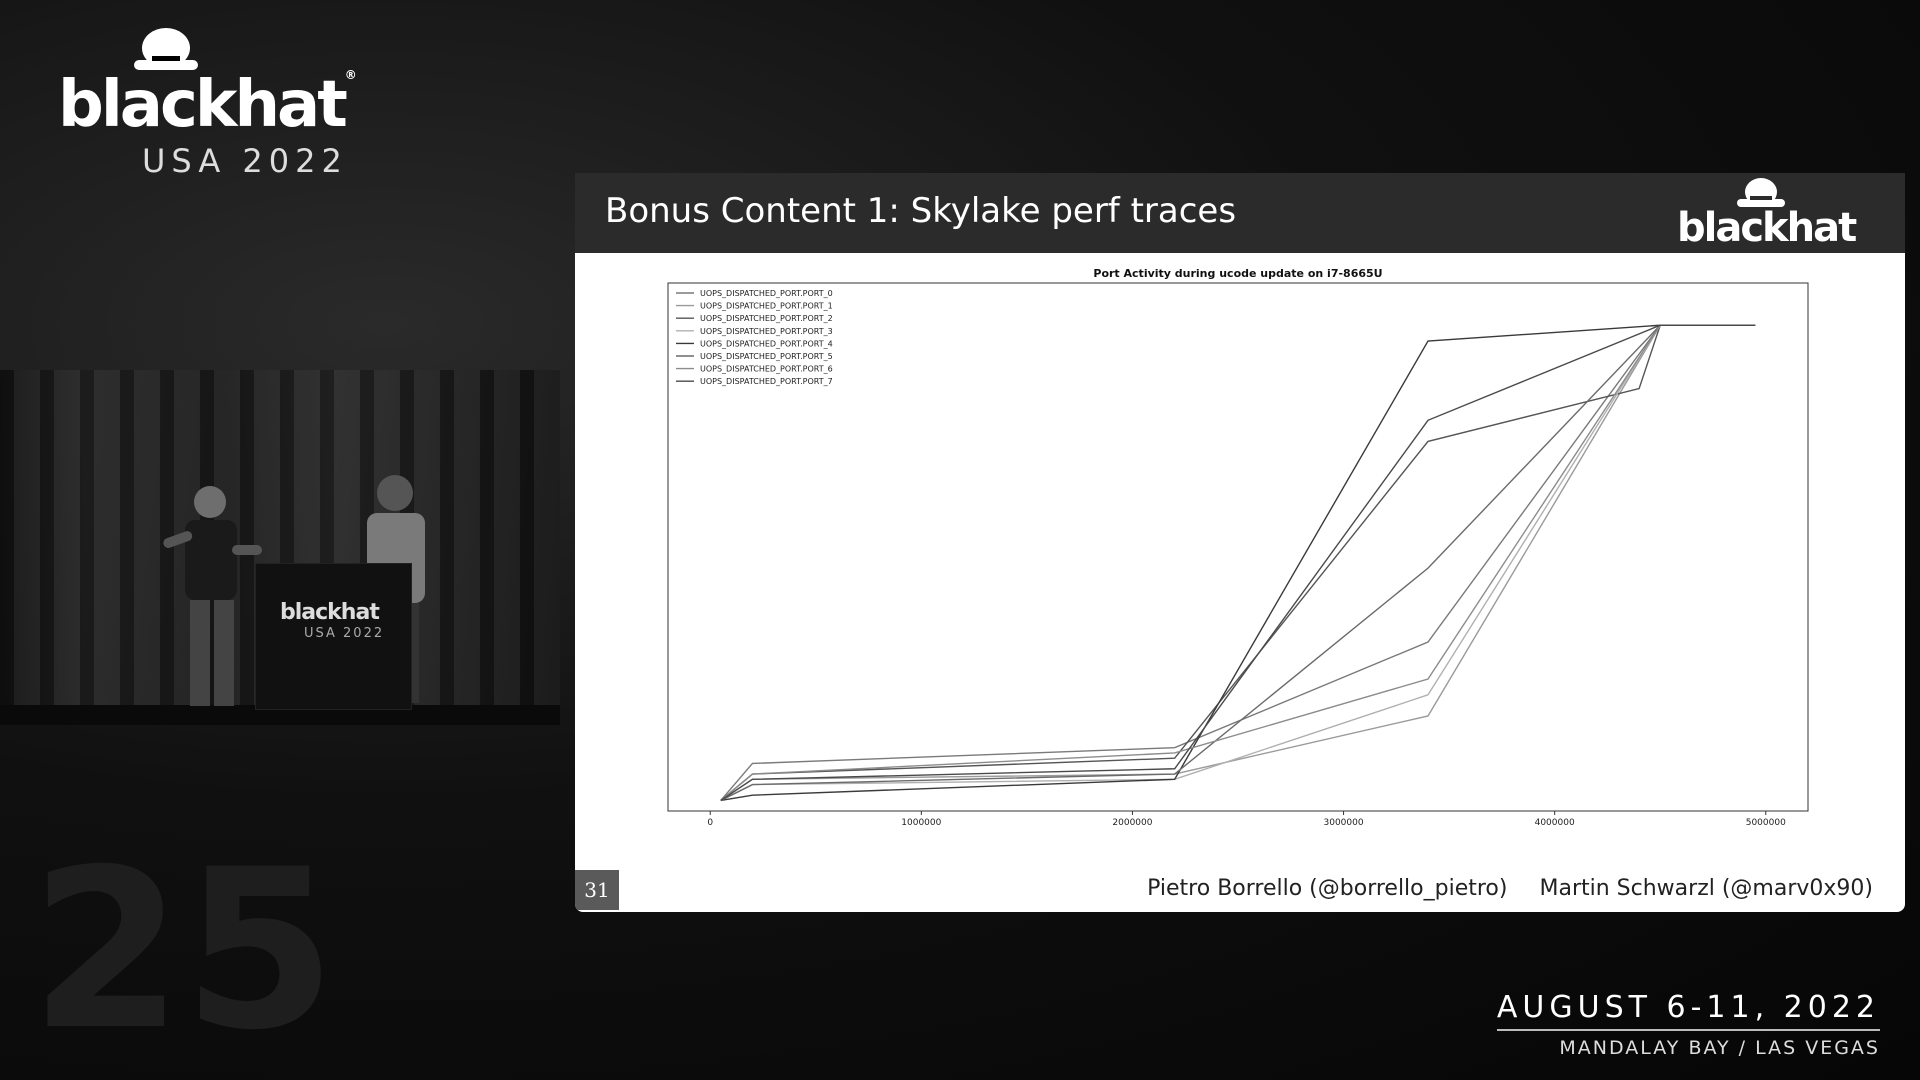  I want to click on x-tick-label: 4000000, so click(1555, 823).